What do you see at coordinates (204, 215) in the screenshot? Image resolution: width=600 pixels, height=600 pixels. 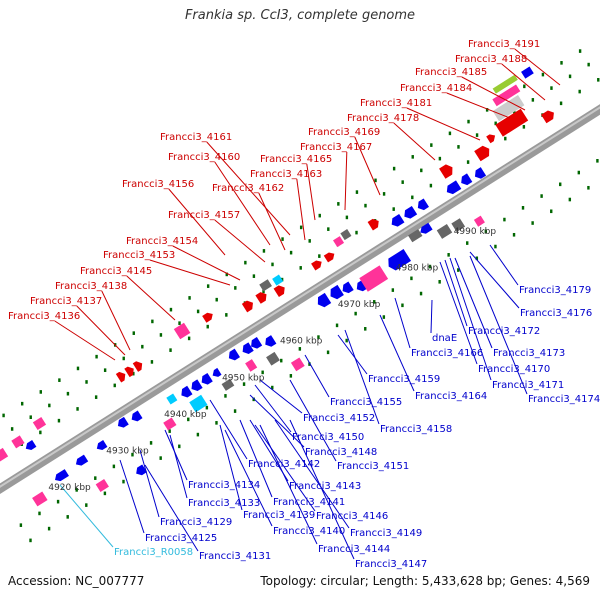 I see `gene-label: Francci3_4157` at bounding box center [204, 215].